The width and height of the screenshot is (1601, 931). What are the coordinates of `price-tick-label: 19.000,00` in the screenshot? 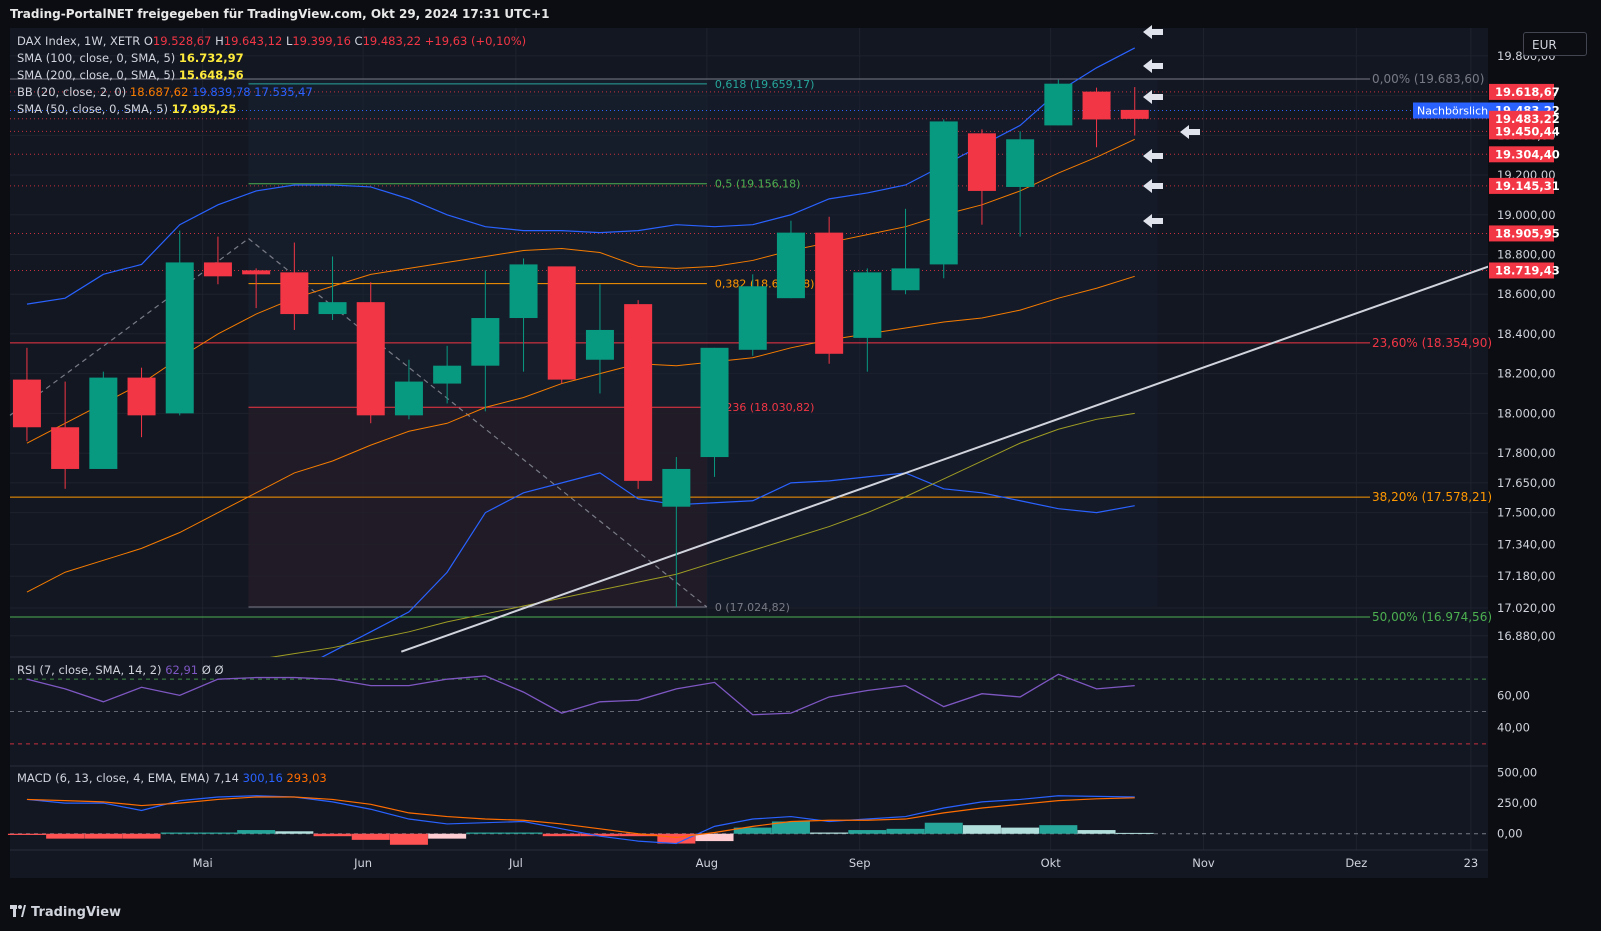 It's located at (1526, 215).